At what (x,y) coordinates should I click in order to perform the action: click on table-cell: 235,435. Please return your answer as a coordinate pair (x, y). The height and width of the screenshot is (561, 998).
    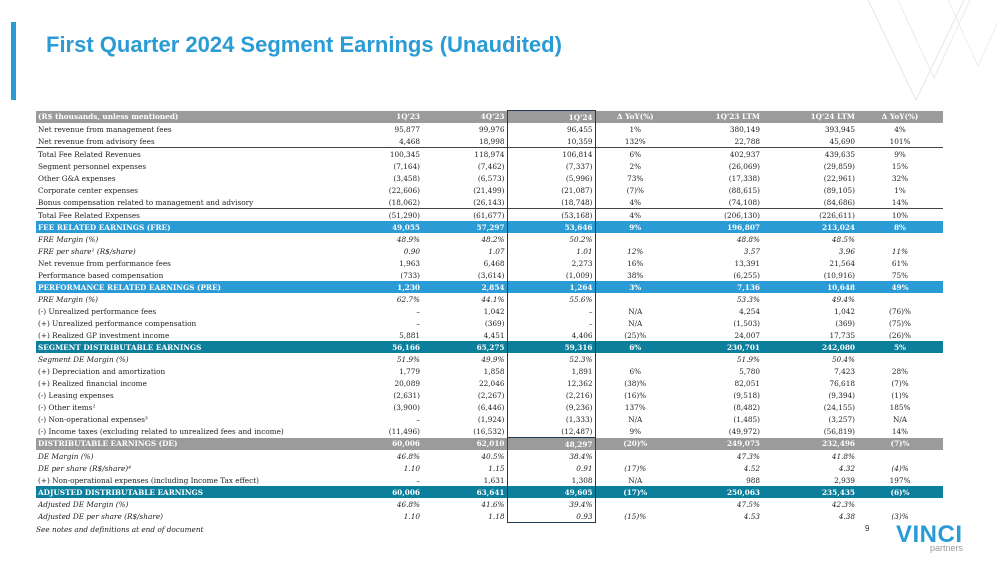
    Looking at the image, I should click on (809, 492).